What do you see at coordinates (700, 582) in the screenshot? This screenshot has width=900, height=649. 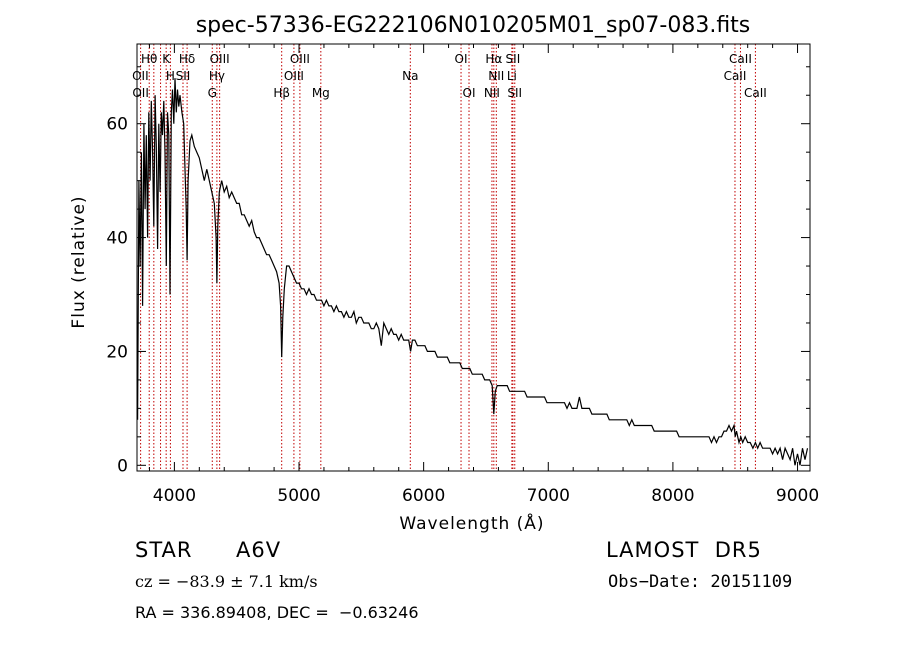 I see `observation-date: Obs−Date: 20151109` at bounding box center [700, 582].